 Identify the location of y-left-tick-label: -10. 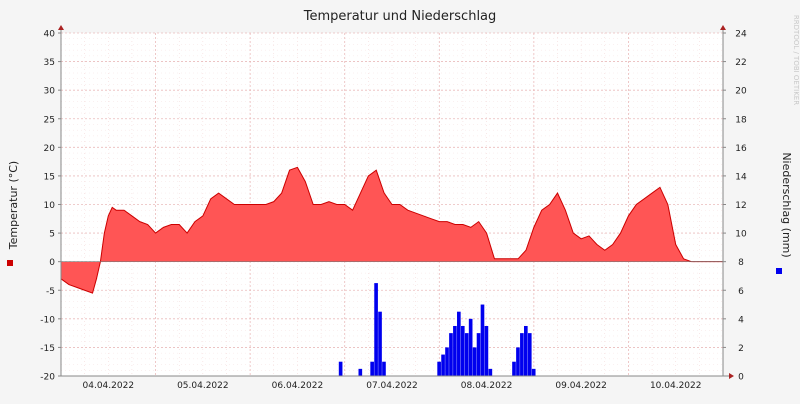
(47, 320).